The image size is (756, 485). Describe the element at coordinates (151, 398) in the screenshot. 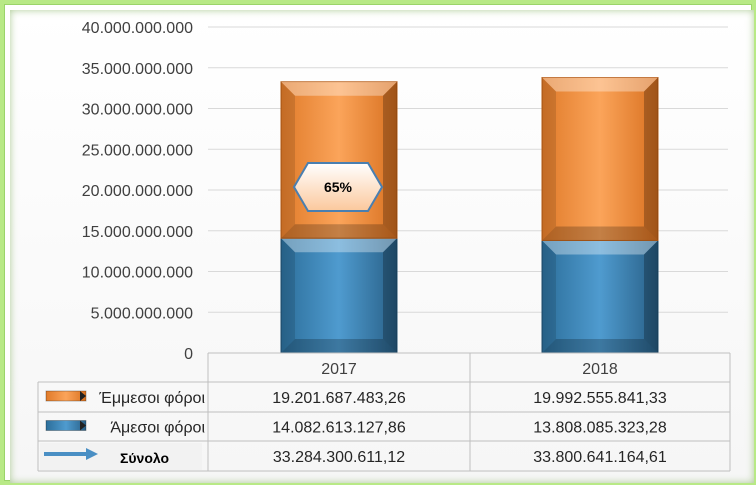

I see `legend-label-indirect: Έμμεσοι φόροι` at that location.